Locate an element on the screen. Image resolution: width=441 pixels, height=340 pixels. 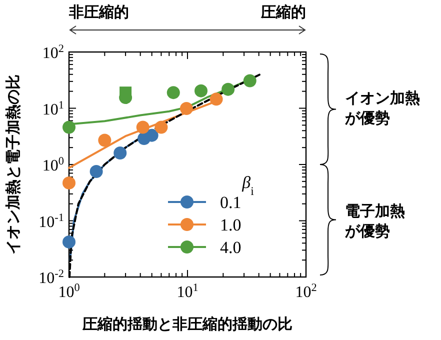
text: 圧縮的 is located at coordinates (283, 12).